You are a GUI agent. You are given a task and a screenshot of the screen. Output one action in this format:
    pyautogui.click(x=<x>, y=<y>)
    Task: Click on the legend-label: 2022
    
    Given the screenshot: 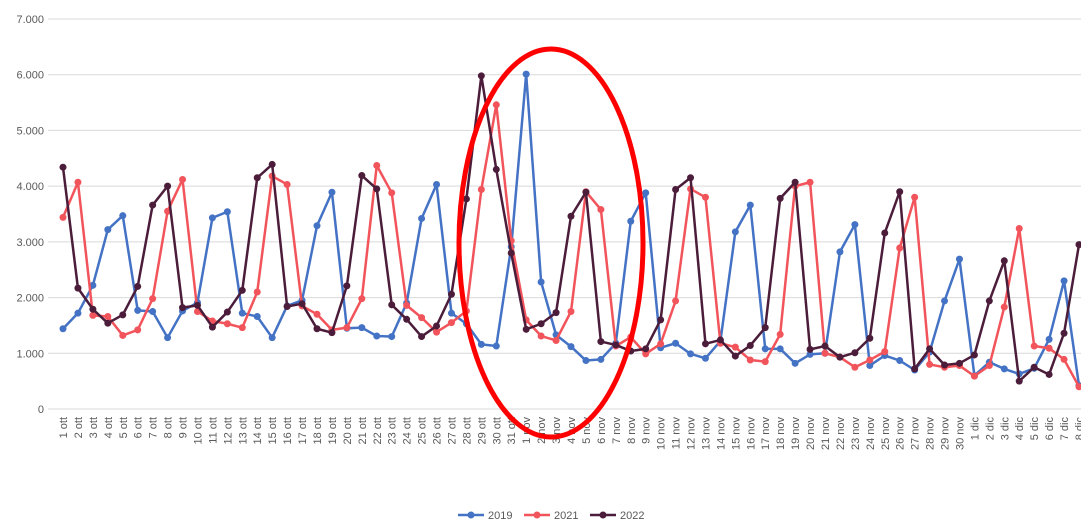 What is the action you would take?
    pyautogui.click(x=632, y=515)
    